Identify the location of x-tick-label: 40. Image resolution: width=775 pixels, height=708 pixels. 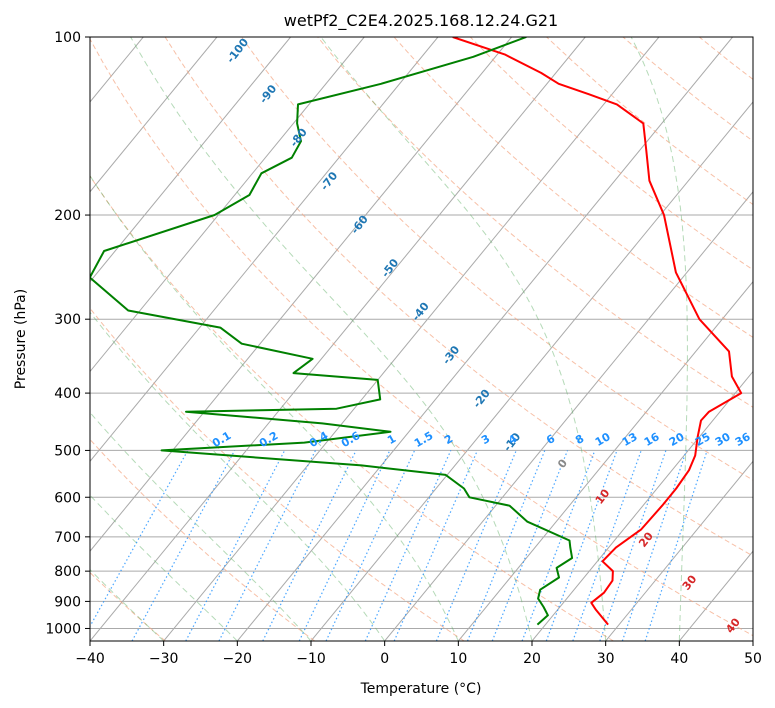
(679, 659).